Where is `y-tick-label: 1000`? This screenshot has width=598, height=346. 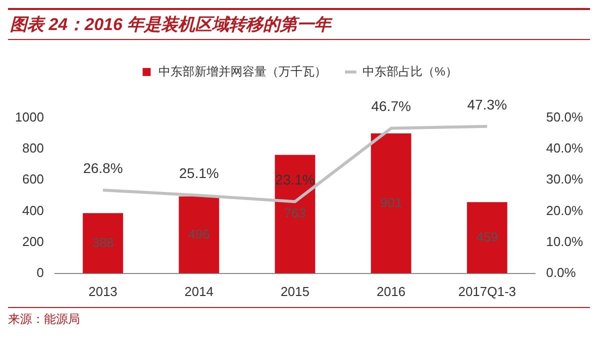
y-tick-label: 1000 is located at coordinates (29, 117).